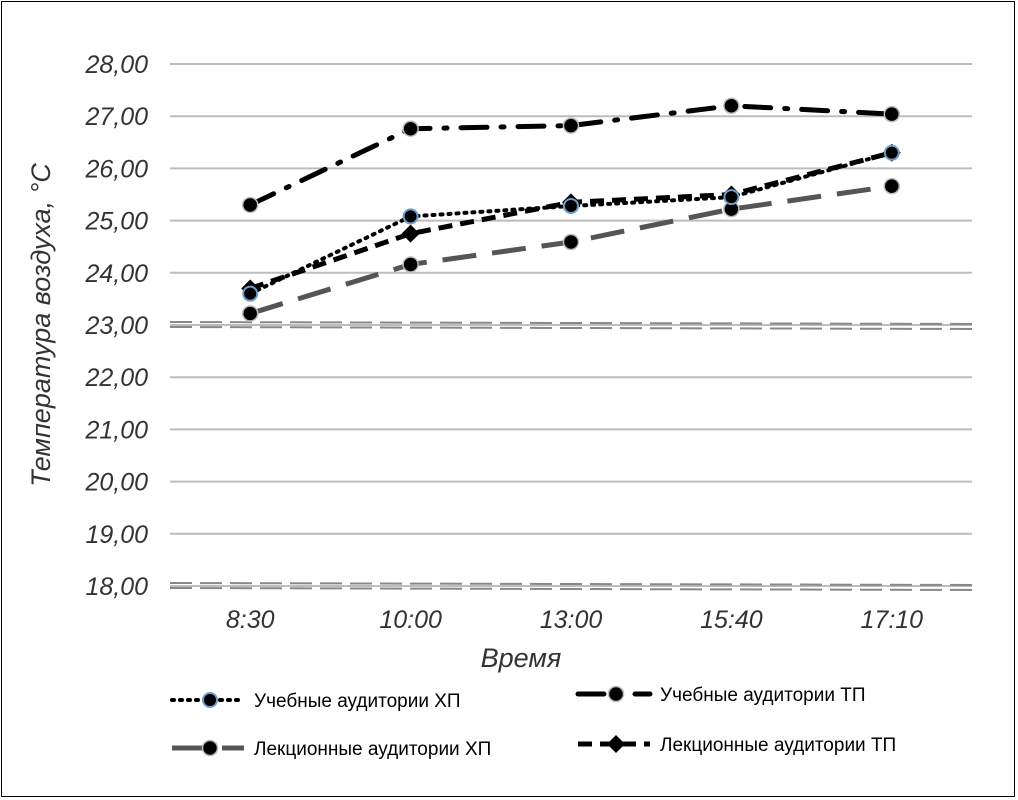  What do you see at coordinates (116, 65) in the screenshot?
I see `y-tick-label: 28,00` at bounding box center [116, 65].